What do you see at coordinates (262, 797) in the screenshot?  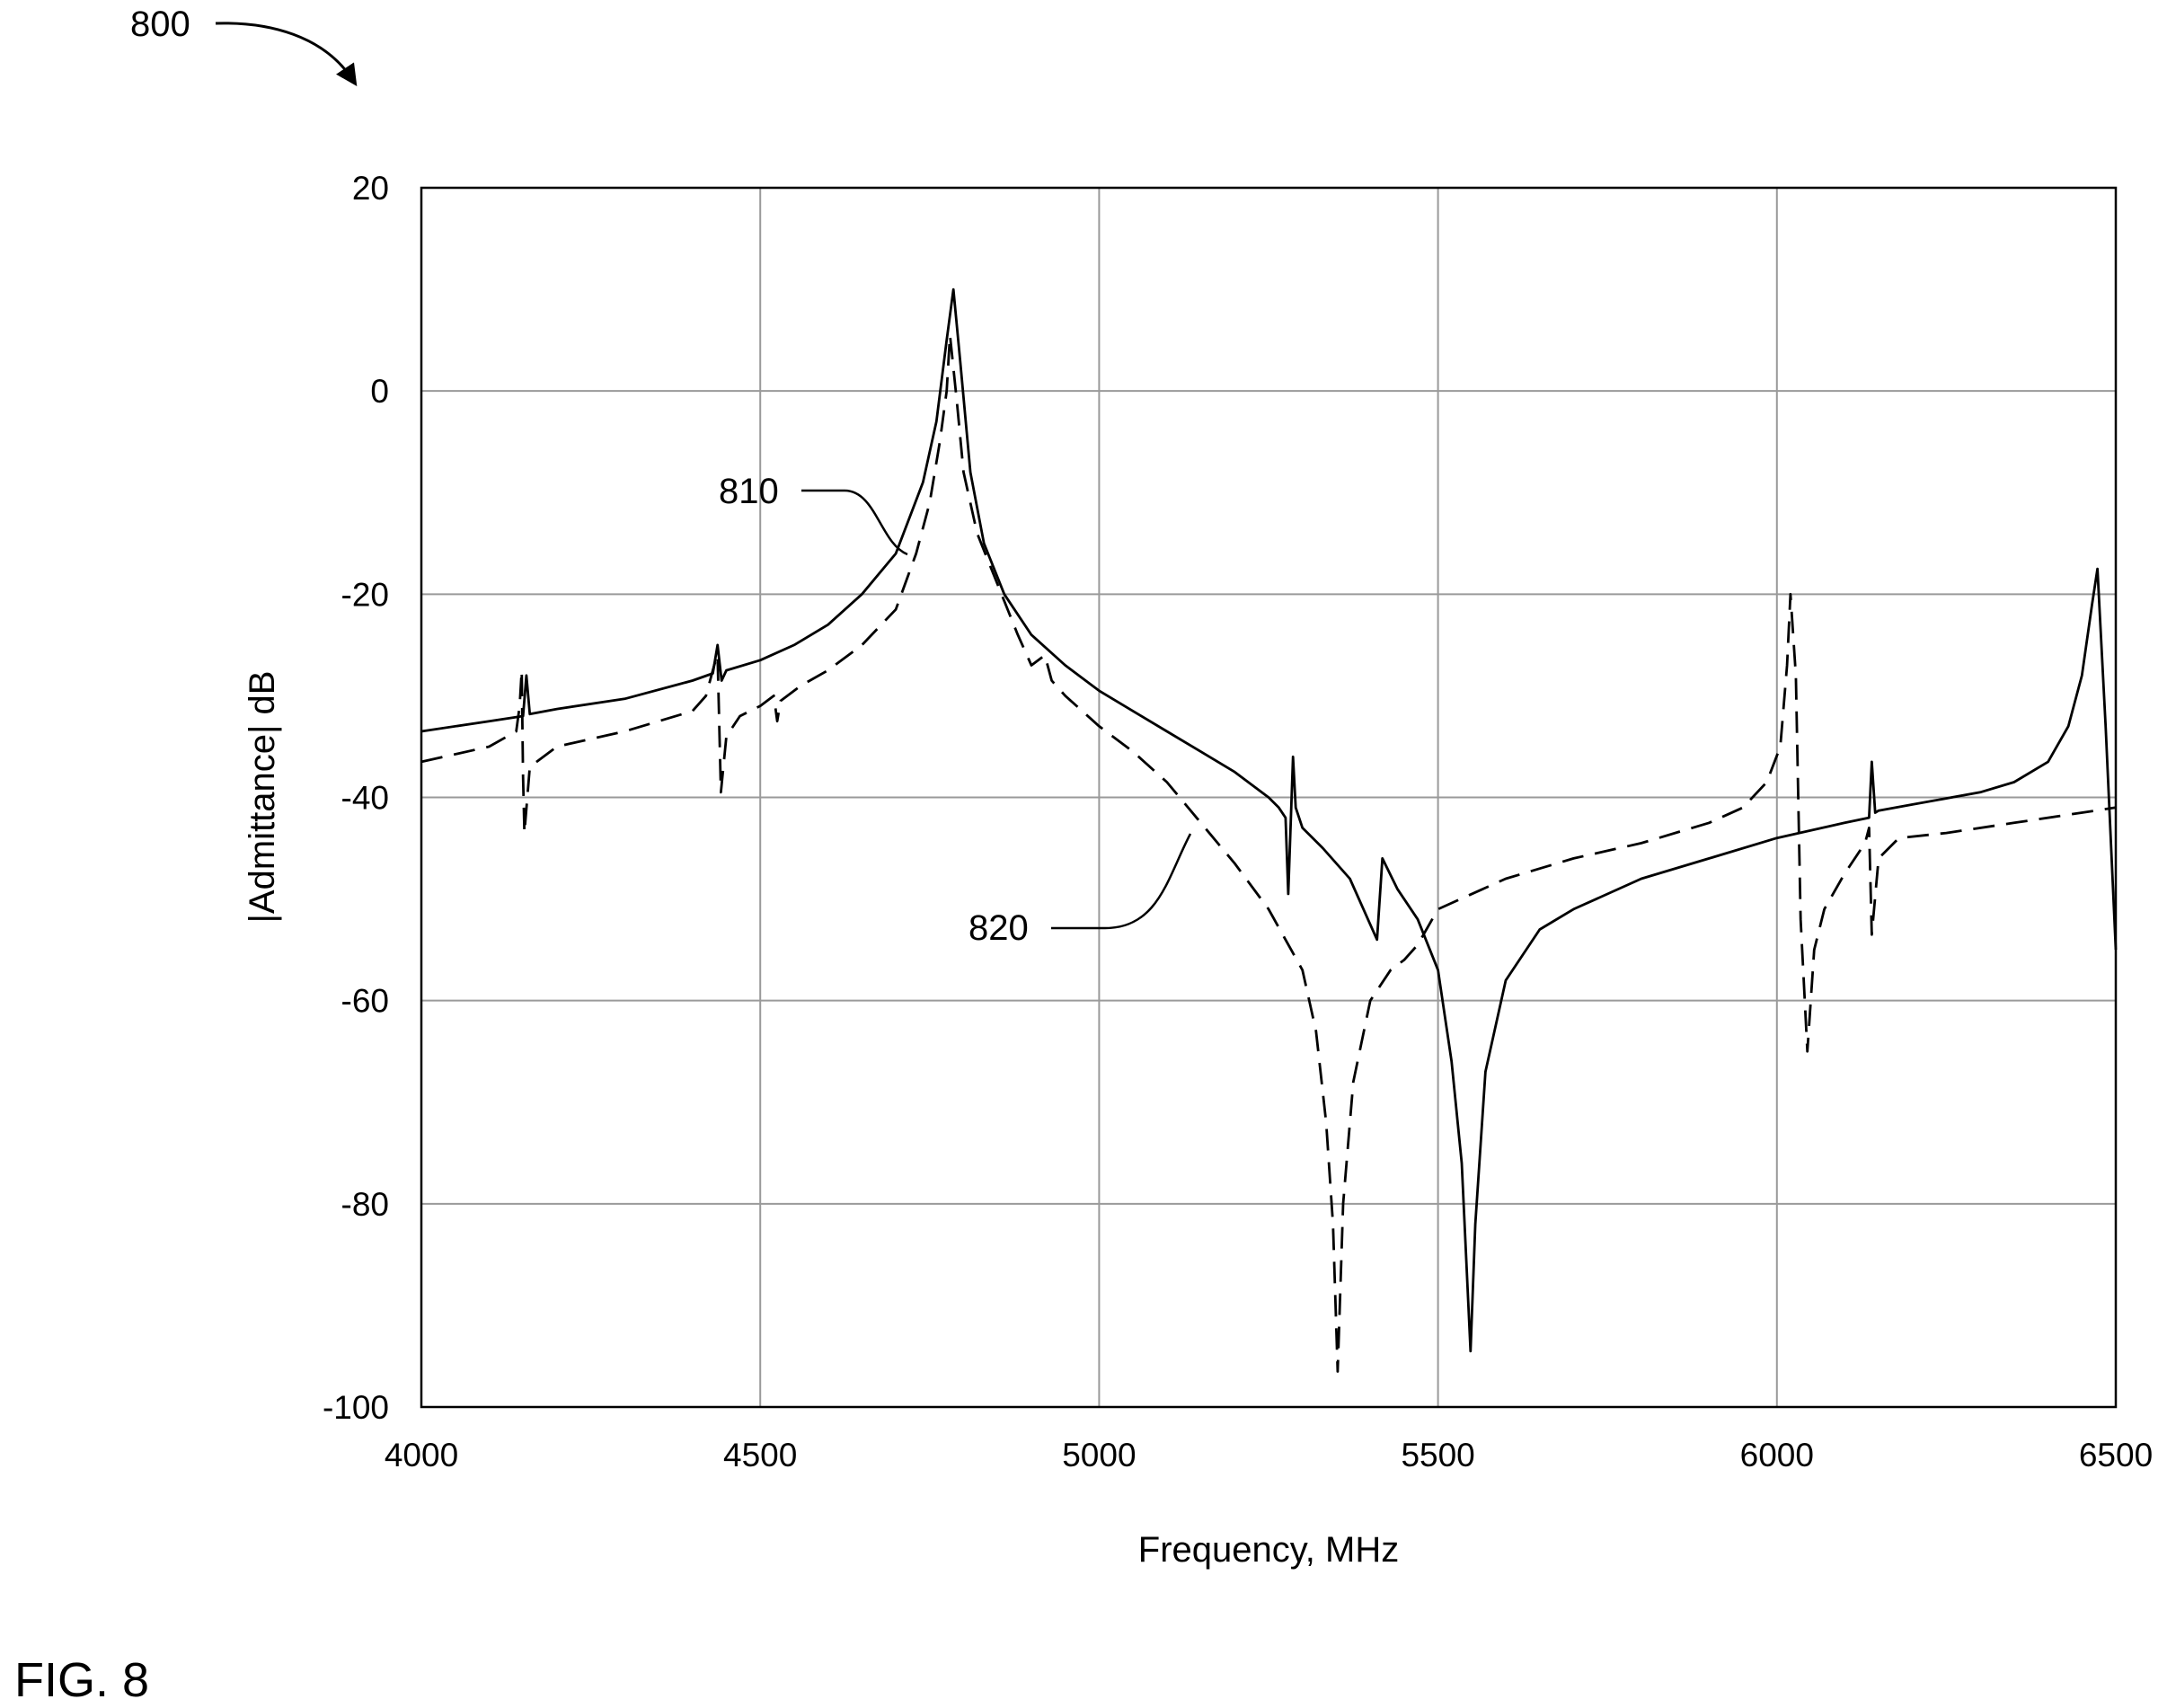 I see `y-axis-title: |Admittance| dB` at bounding box center [262, 797].